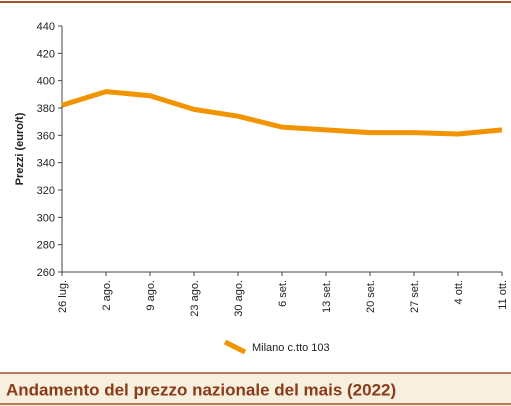  What do you see at coordinates (46, 54) in the screenshot?
I see `y-tick-label: 420` at bounding box center [46, 54].